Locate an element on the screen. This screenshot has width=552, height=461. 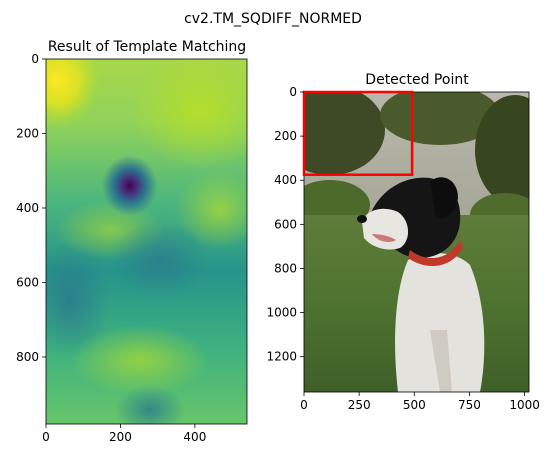
heatmap-x-axis: 0 200 400 is located at coordinates (124, 434).